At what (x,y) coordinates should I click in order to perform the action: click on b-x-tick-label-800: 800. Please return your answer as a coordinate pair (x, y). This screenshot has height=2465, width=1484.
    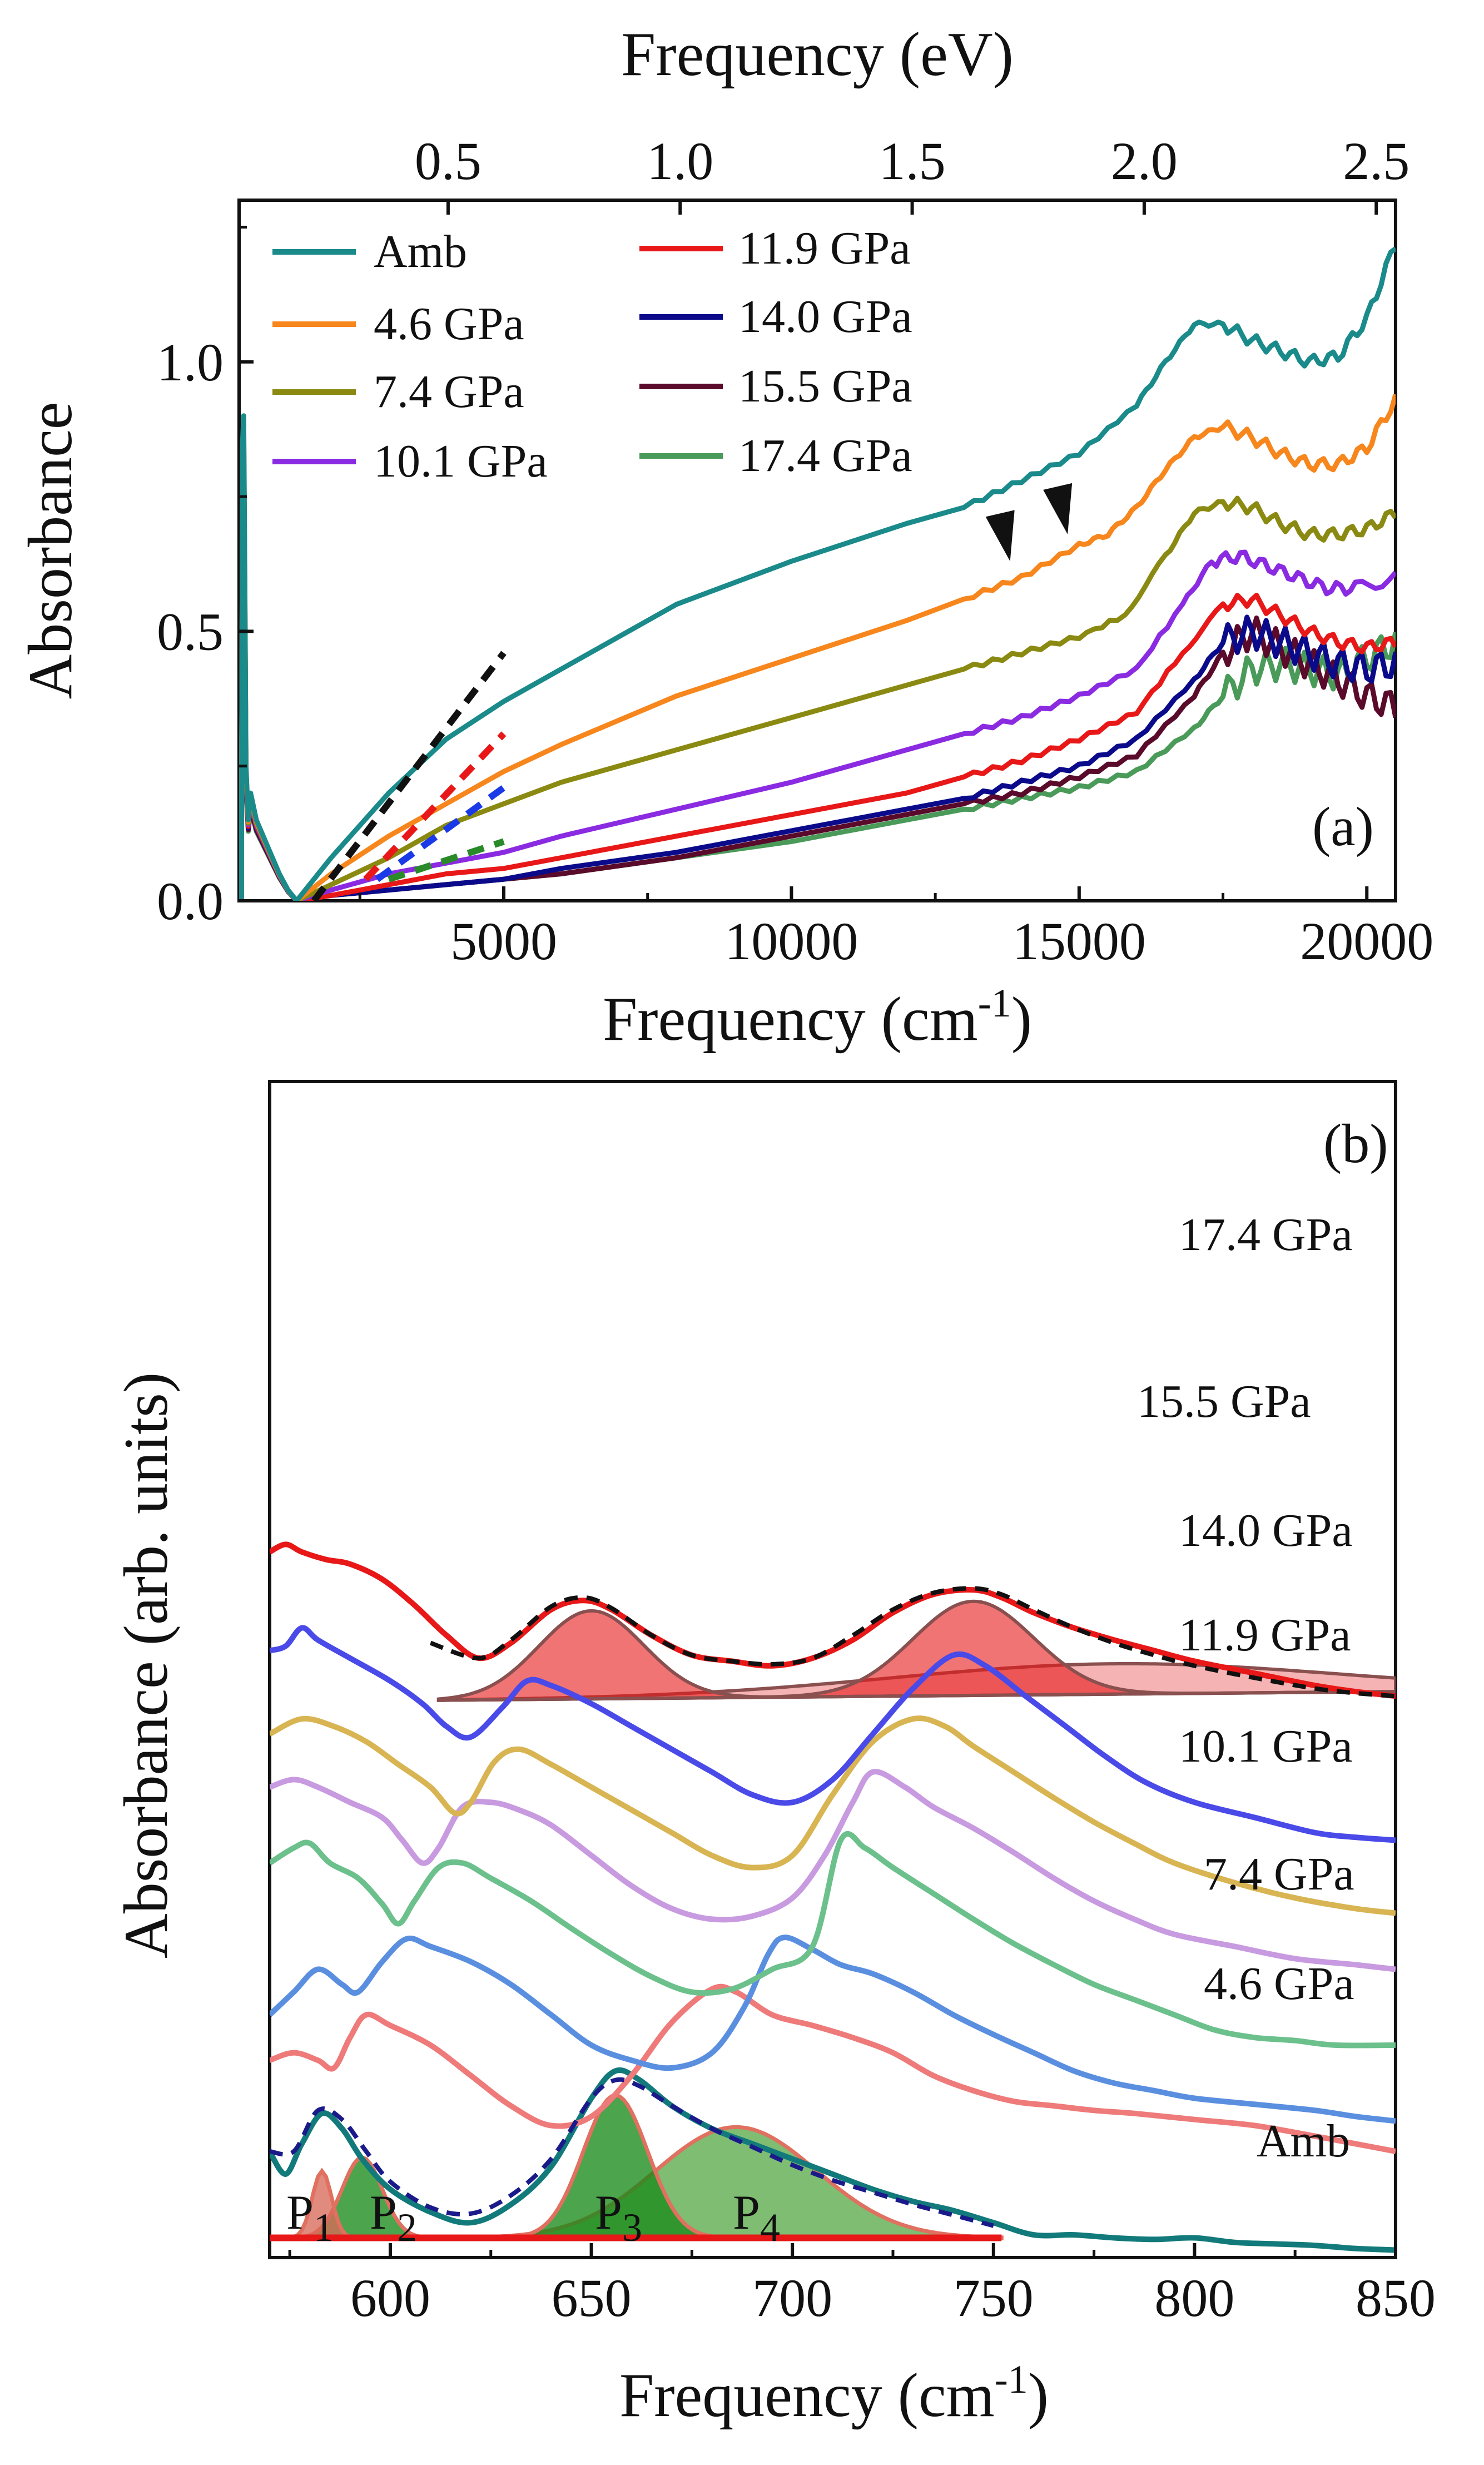
    Looking at the image, I should click on (1194, 2298).